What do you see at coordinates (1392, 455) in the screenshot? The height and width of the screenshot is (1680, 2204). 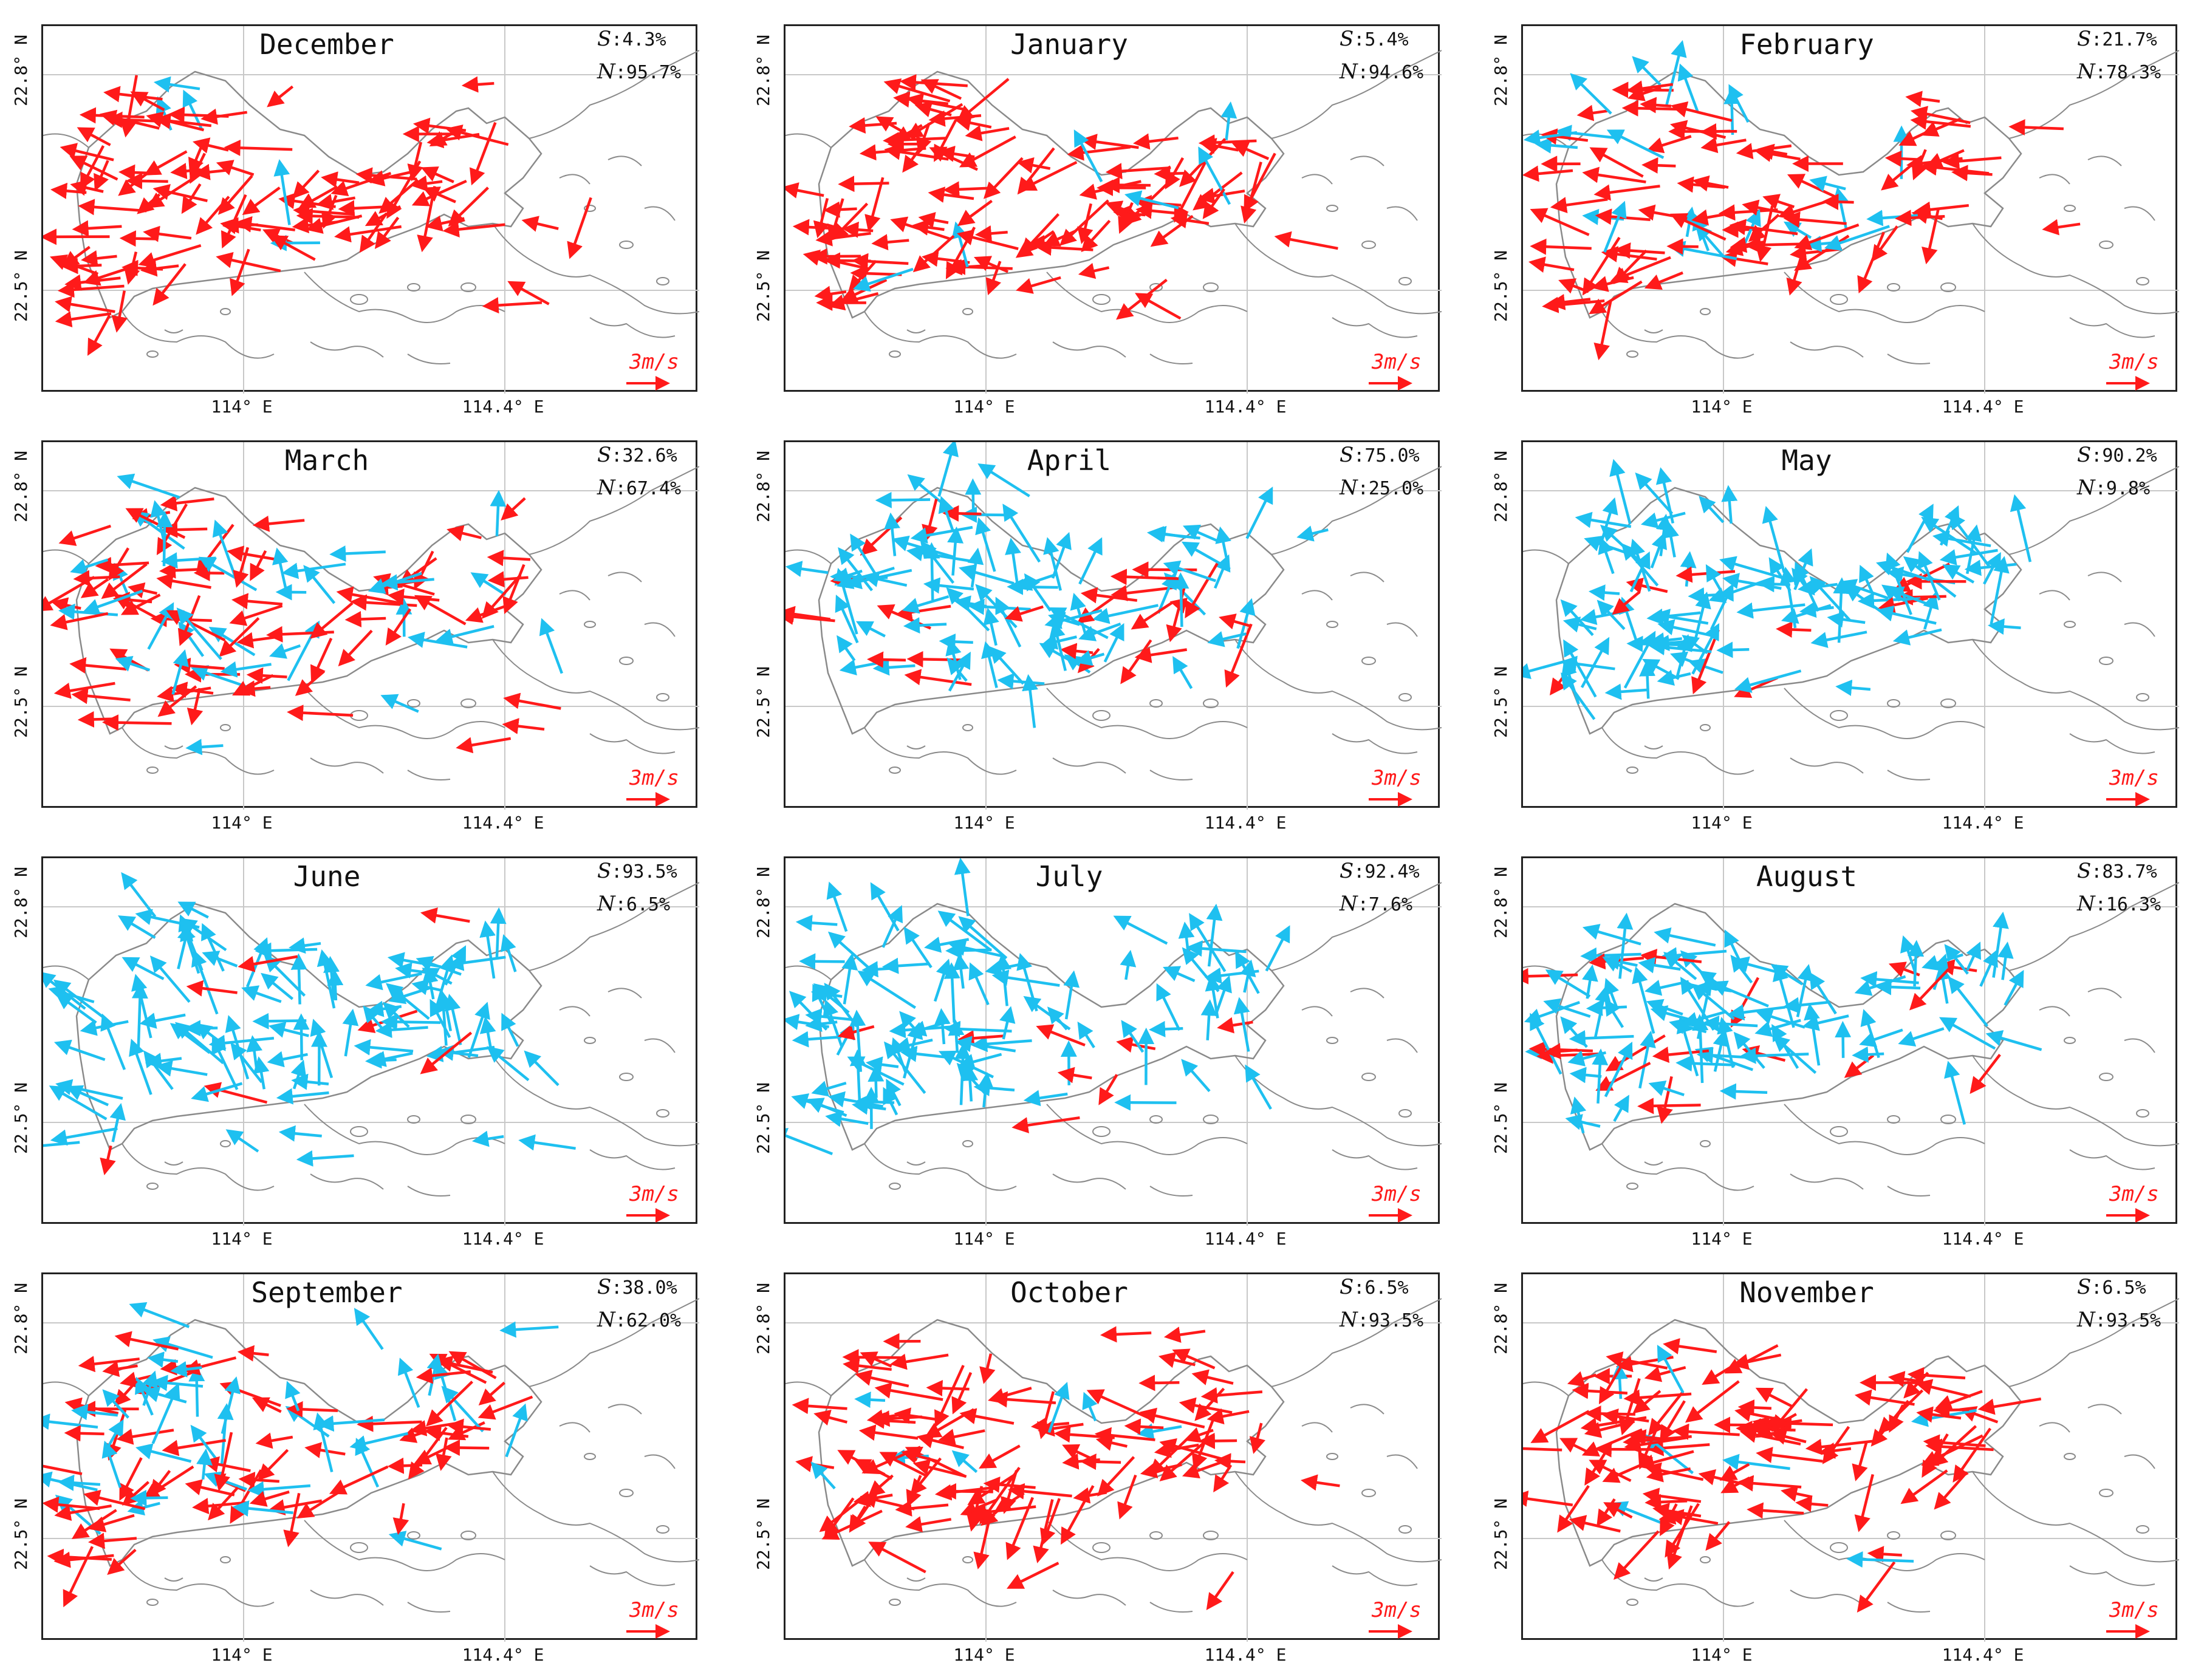 I see `stat-value: 75.0%` at bounding box center [1392, 455].